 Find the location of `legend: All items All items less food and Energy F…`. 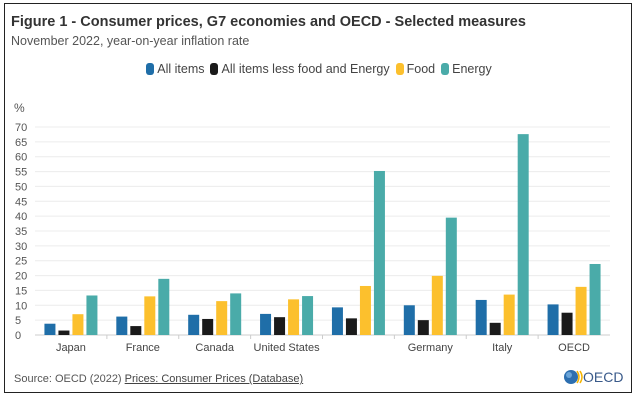

legend: All items All items less food and Energy F… is located at coordinates (319, 70).